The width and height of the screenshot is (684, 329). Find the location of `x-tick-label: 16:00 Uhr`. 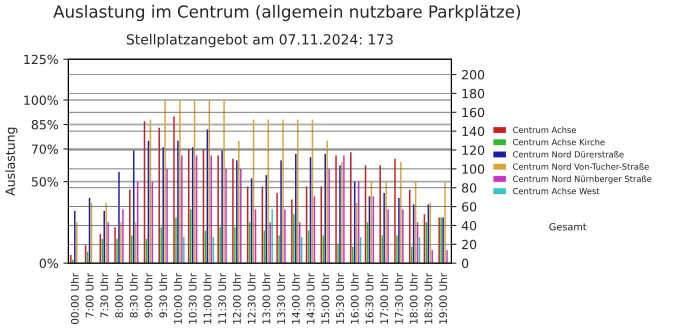

x-tick-label: 16:00 Uhr is located at coordinates (354, 298).